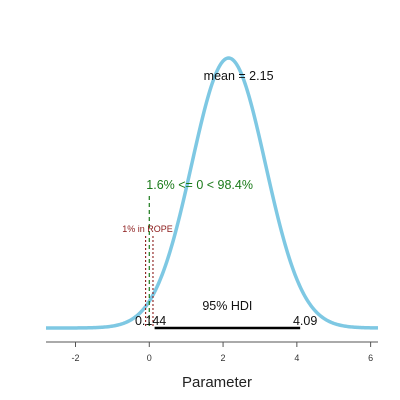 The height and width of the screenshot is (400, 400). Describe the element at coordinates (150, 321) in the screenshot. I see `hdi-low-label: 0.144` at that location.